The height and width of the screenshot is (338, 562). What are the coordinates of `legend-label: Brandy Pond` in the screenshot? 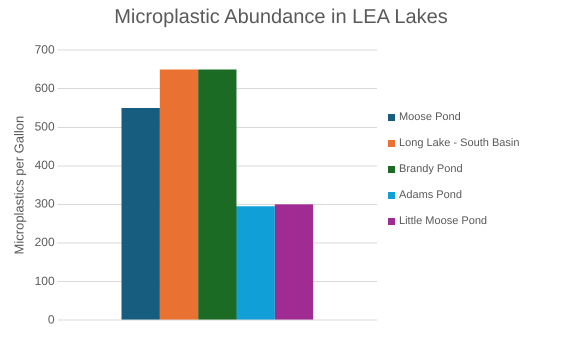 It's located at (431, 169).